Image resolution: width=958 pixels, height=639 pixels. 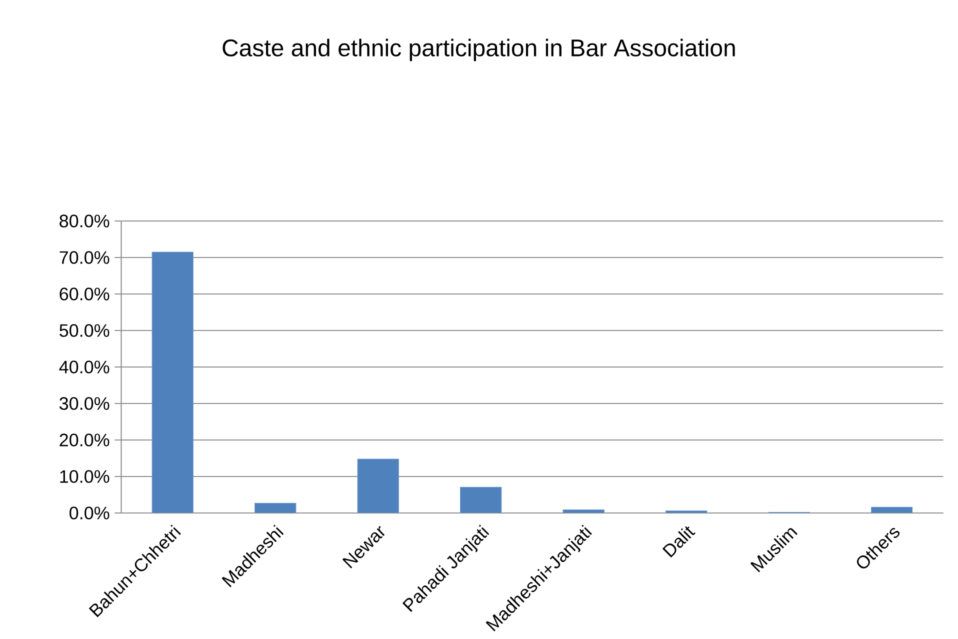 What do you see at coordinates (85, 403) in the screenshot?
I see `y-tick-label: 30.0%` at bounding box center [85, 403].